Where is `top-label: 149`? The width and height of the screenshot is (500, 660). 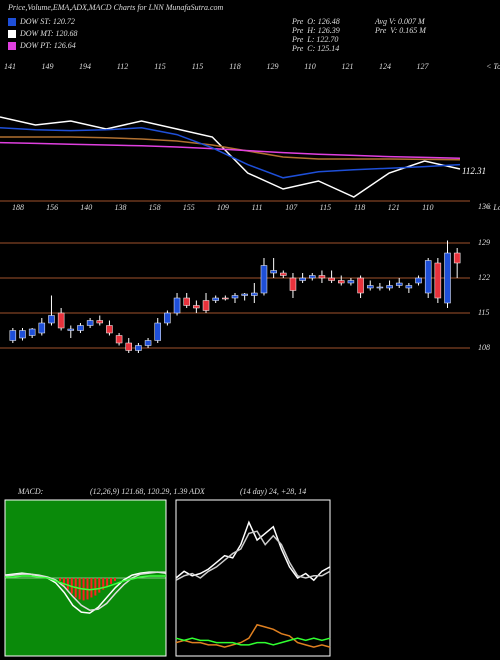 top-label: 149 is located at coordinates (48, 66).